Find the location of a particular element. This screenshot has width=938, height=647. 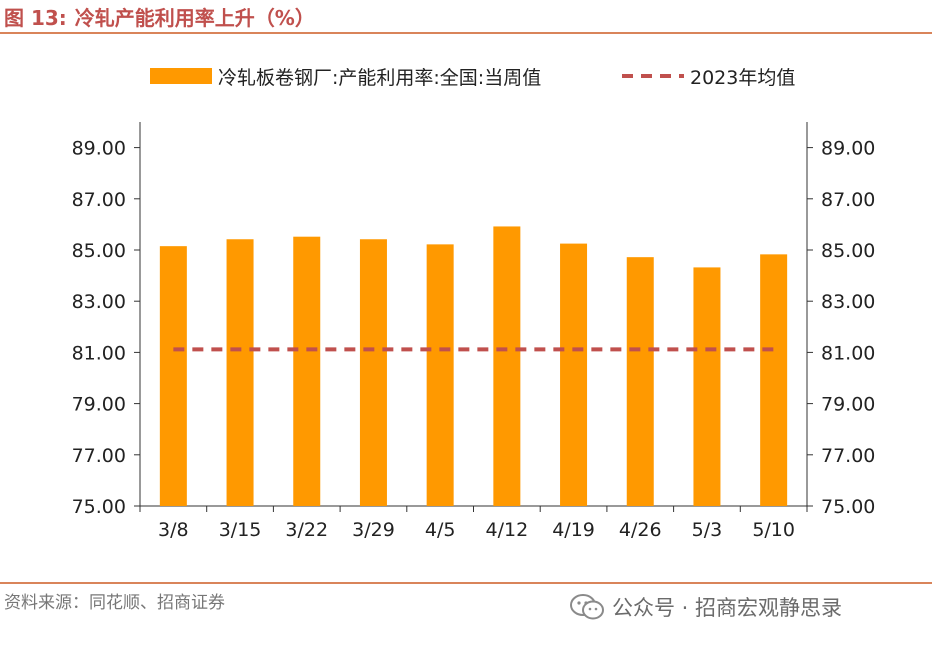

footer-divider is located at coordinates (466, 583).